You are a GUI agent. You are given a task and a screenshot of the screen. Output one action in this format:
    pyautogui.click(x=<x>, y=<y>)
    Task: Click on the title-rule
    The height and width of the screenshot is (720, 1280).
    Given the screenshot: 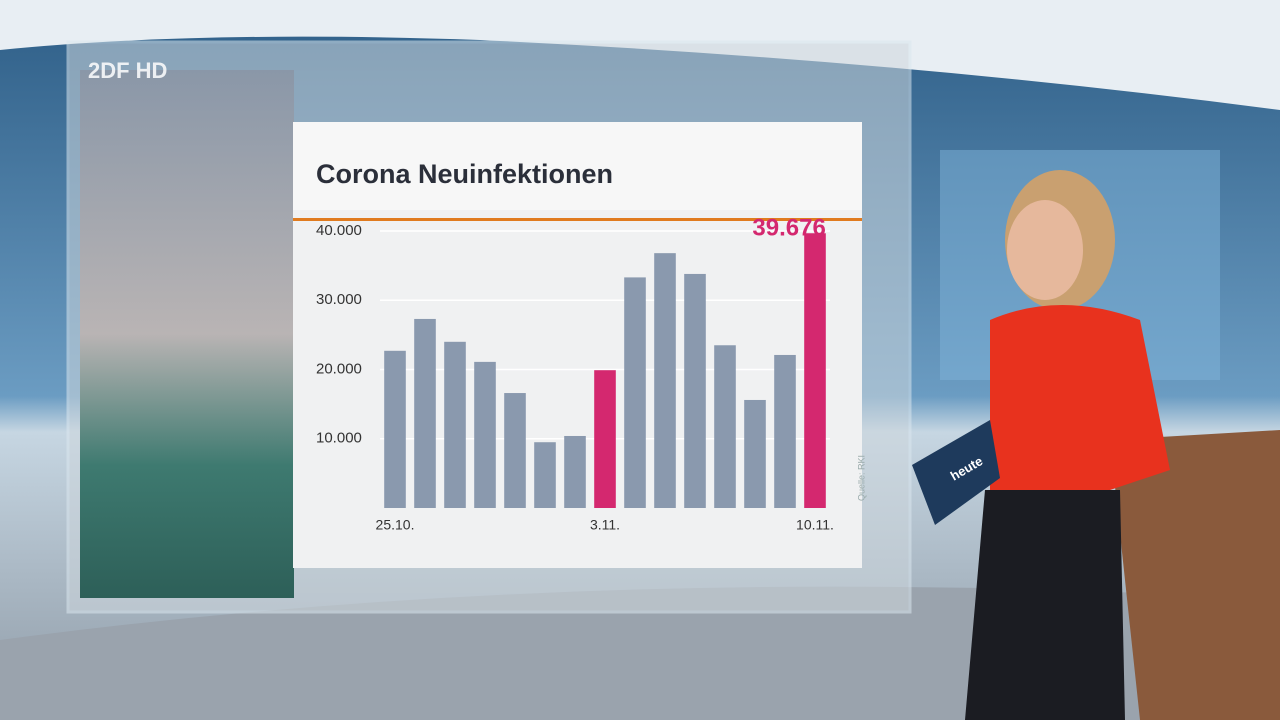 What is the action you would take?
    pyautogui.click(x=577, y=219)
    